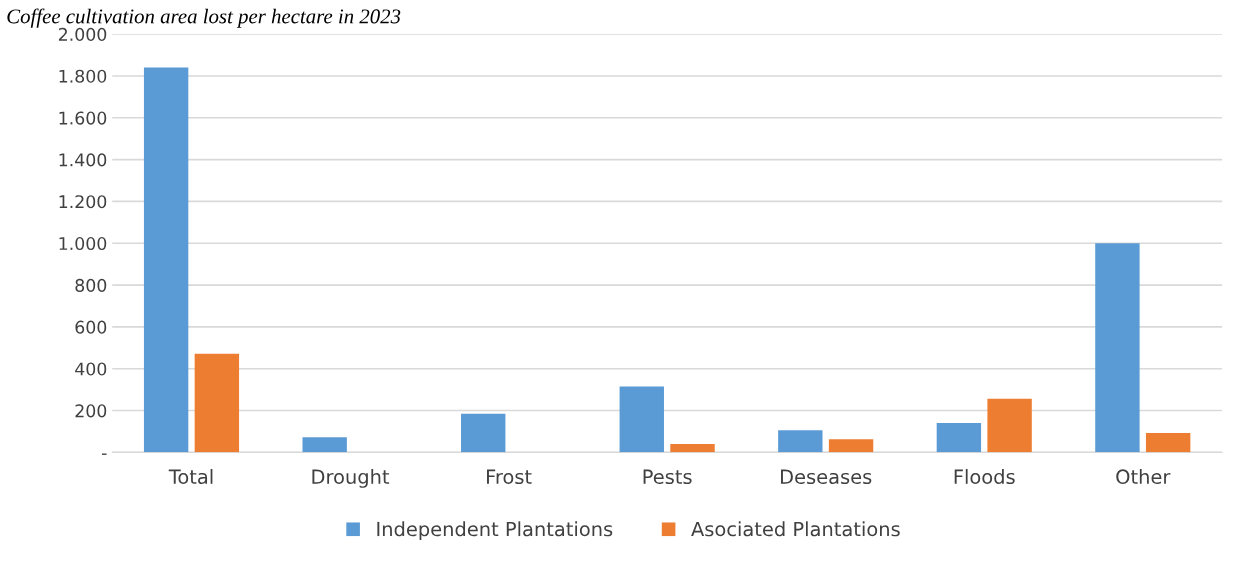 Image resolution: width=1247 pixels, height=569 pixels. Describe the element at coordinates (83, 243) in the screenshot. I see `y-tick-label: 1.000` at that location.